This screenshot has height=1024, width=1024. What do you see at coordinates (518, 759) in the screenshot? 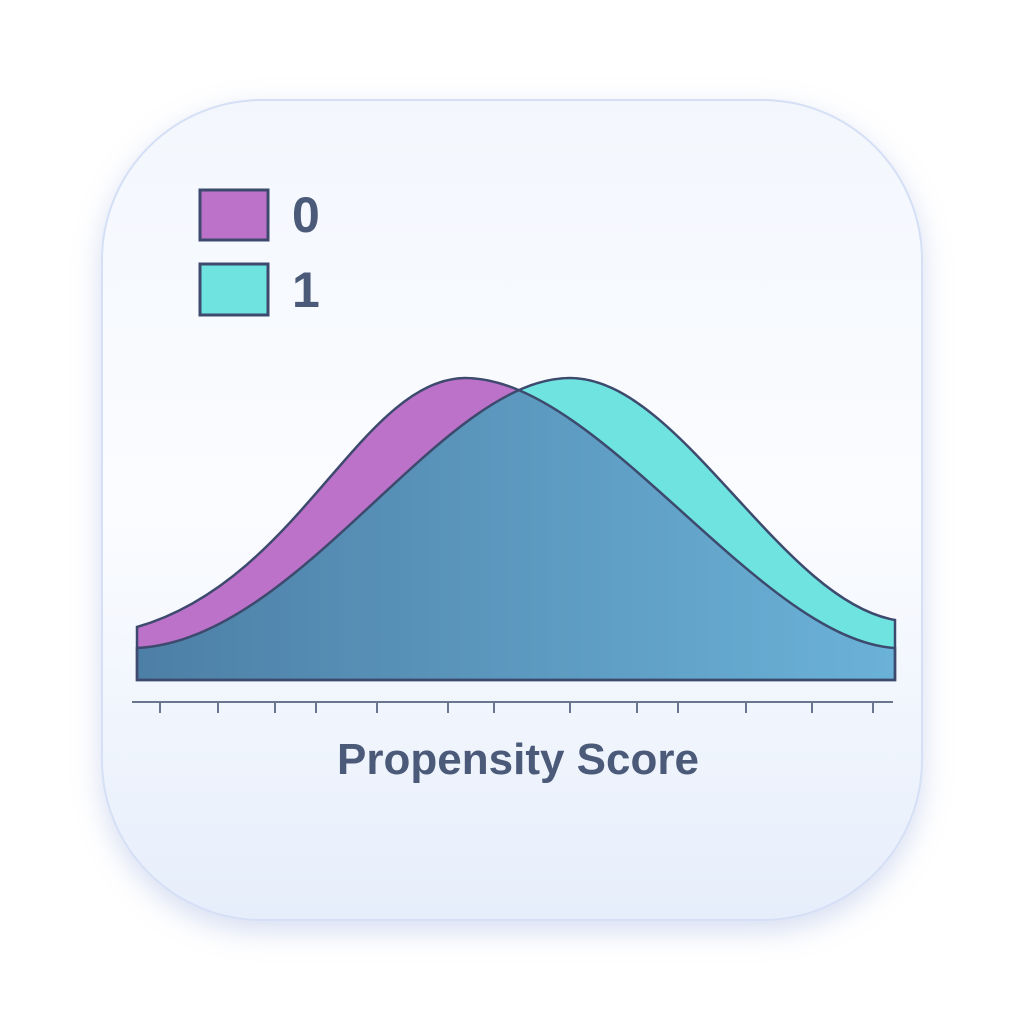
I see `axis-label: Propensity Score` at bounding box center [518, 759].